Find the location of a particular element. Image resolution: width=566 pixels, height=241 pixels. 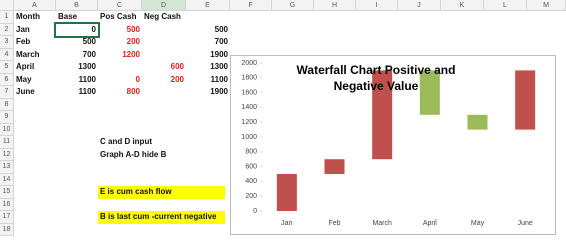

column-header: A is located at coordinates (35, 5).